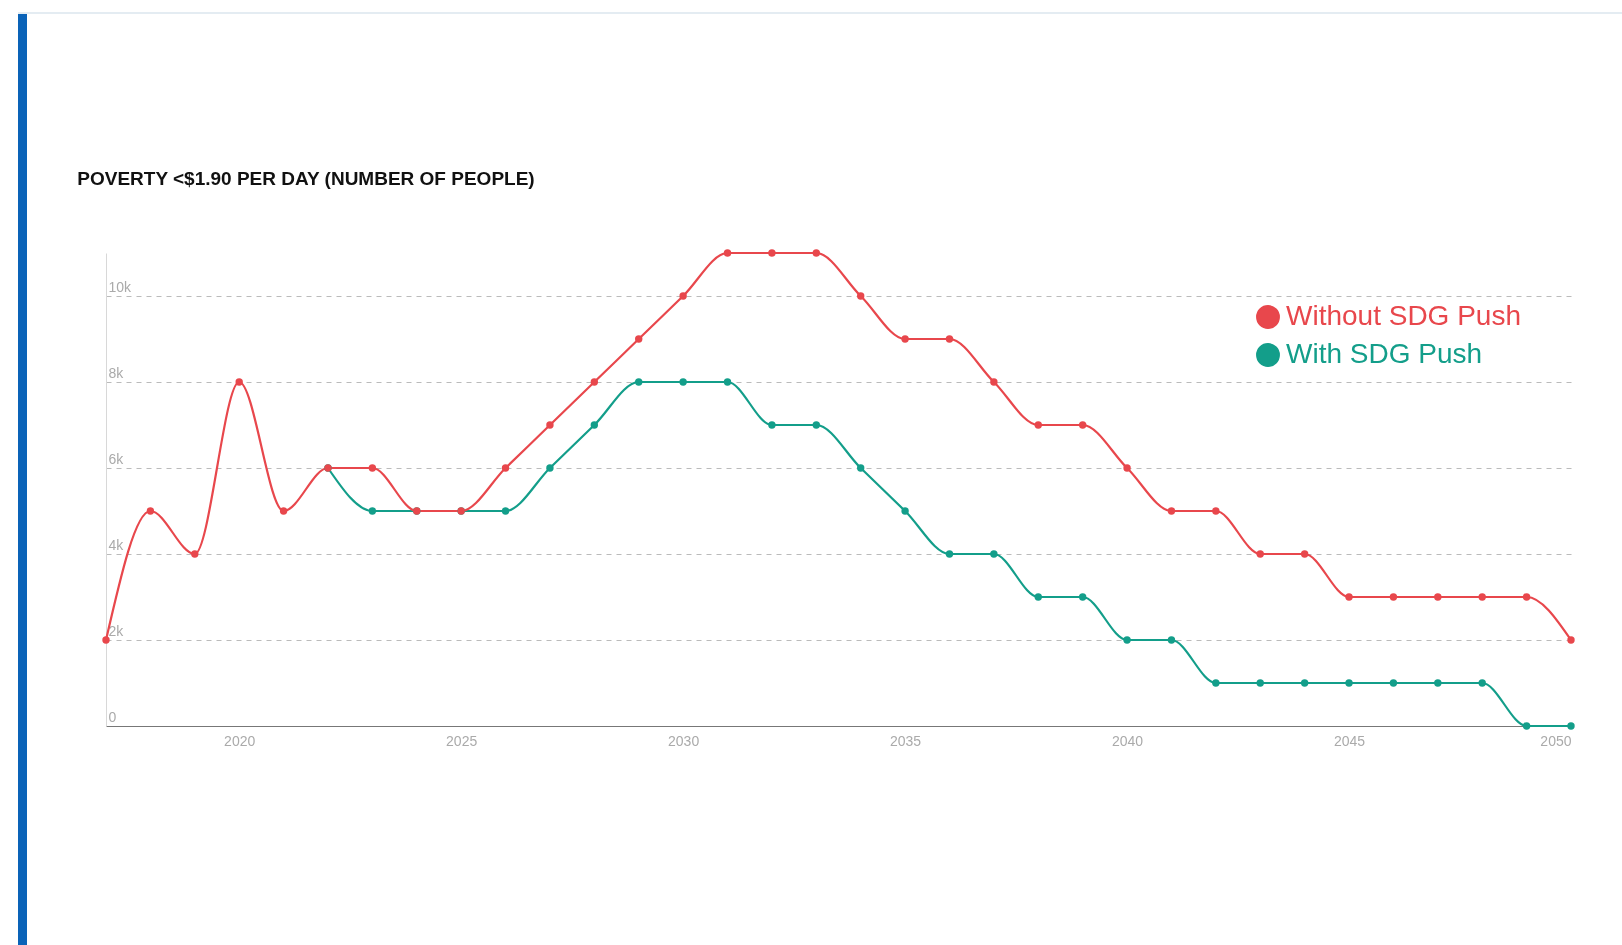 This screenshot has width=1622, height=945. Describe the element at coordinates (1556, 740) in the screenshot. I see `x-tick-label: 2050` at that location.